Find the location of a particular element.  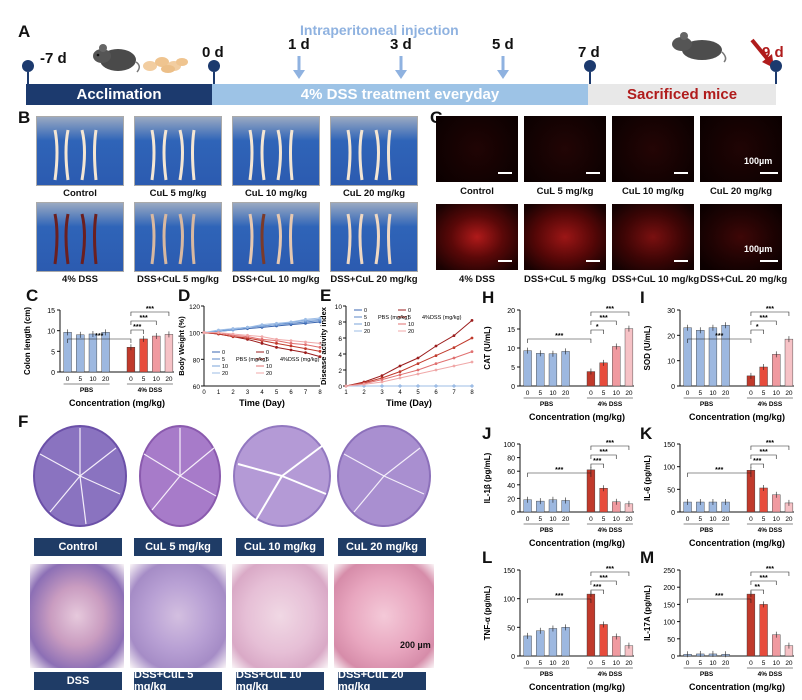

histology-label: DSS is located at coordinates (78, 681).